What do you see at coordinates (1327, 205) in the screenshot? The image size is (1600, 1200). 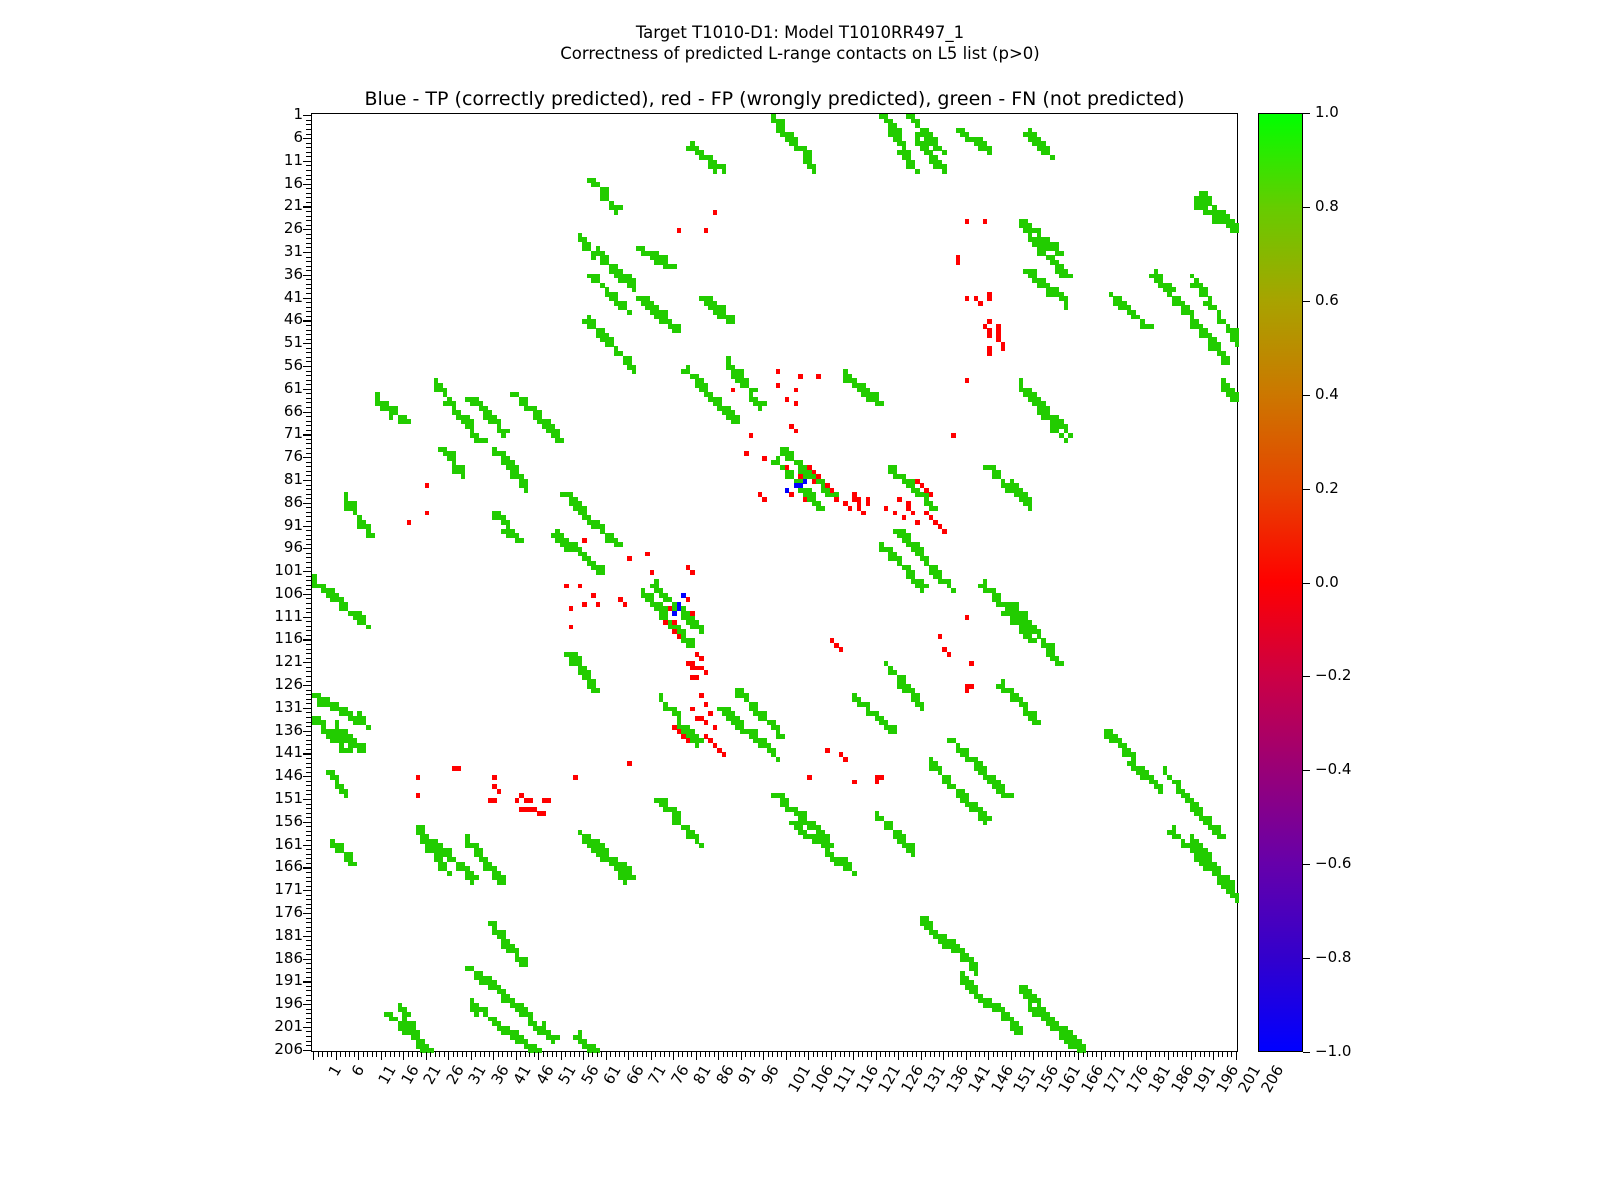 I see `colorbar-tick-label: 0.8` at bounding box center [1327, 205].